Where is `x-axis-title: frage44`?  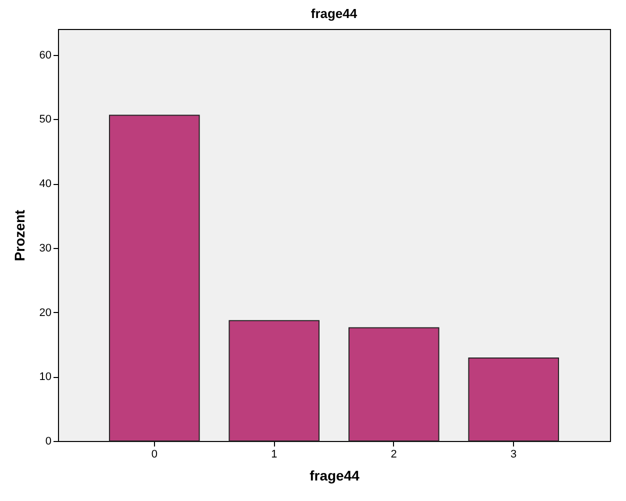
x-axis-title: frage44 is located at coordinates (335, 476).